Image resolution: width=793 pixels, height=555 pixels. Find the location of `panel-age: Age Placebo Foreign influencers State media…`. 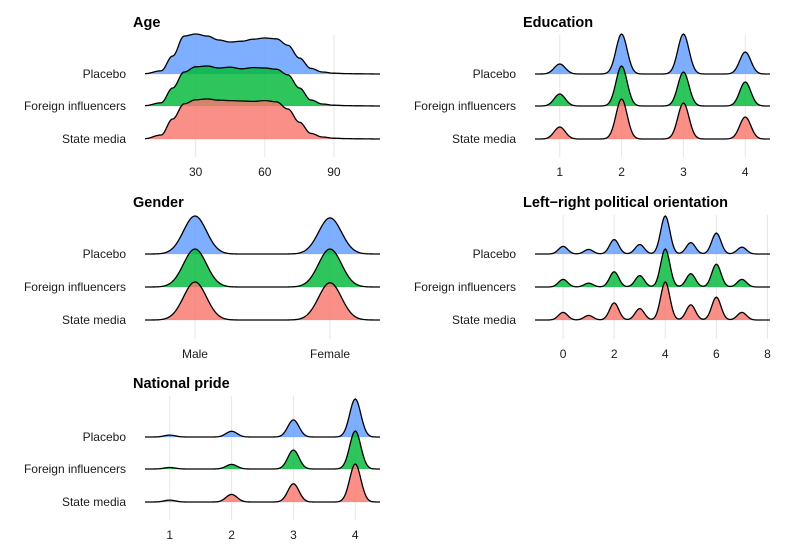

panel-age: Age Placebo Foreign influencers State media… is located at coordinates (202, 97).